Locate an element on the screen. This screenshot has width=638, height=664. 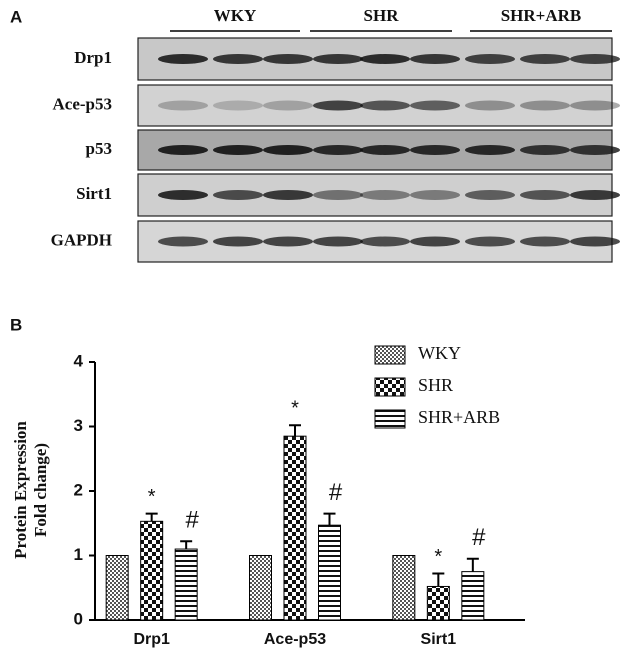
y-tick-label: 3 is located at coordinates (78, 425).